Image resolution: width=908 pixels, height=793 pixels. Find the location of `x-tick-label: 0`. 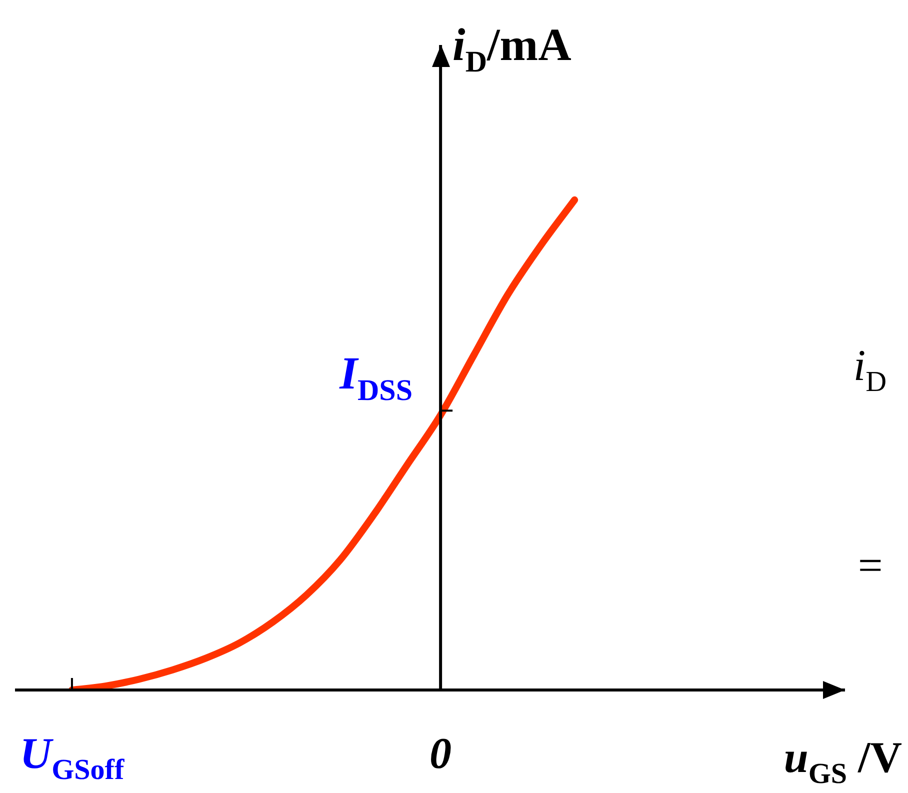

x-tick-label: 0 is located at coordinates (441, 753).